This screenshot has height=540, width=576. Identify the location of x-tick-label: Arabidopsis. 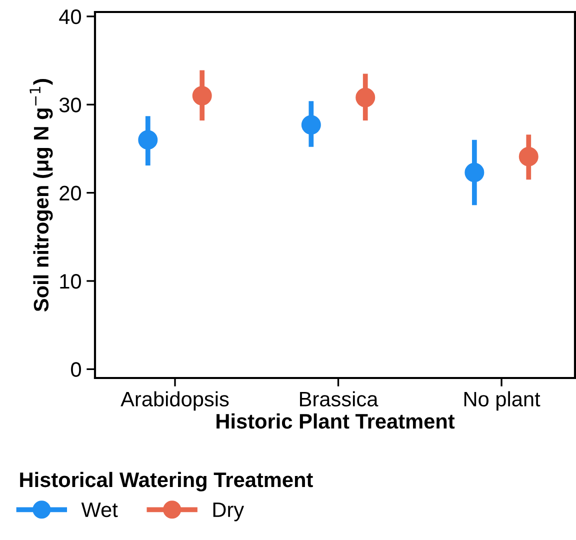
(174, 401).